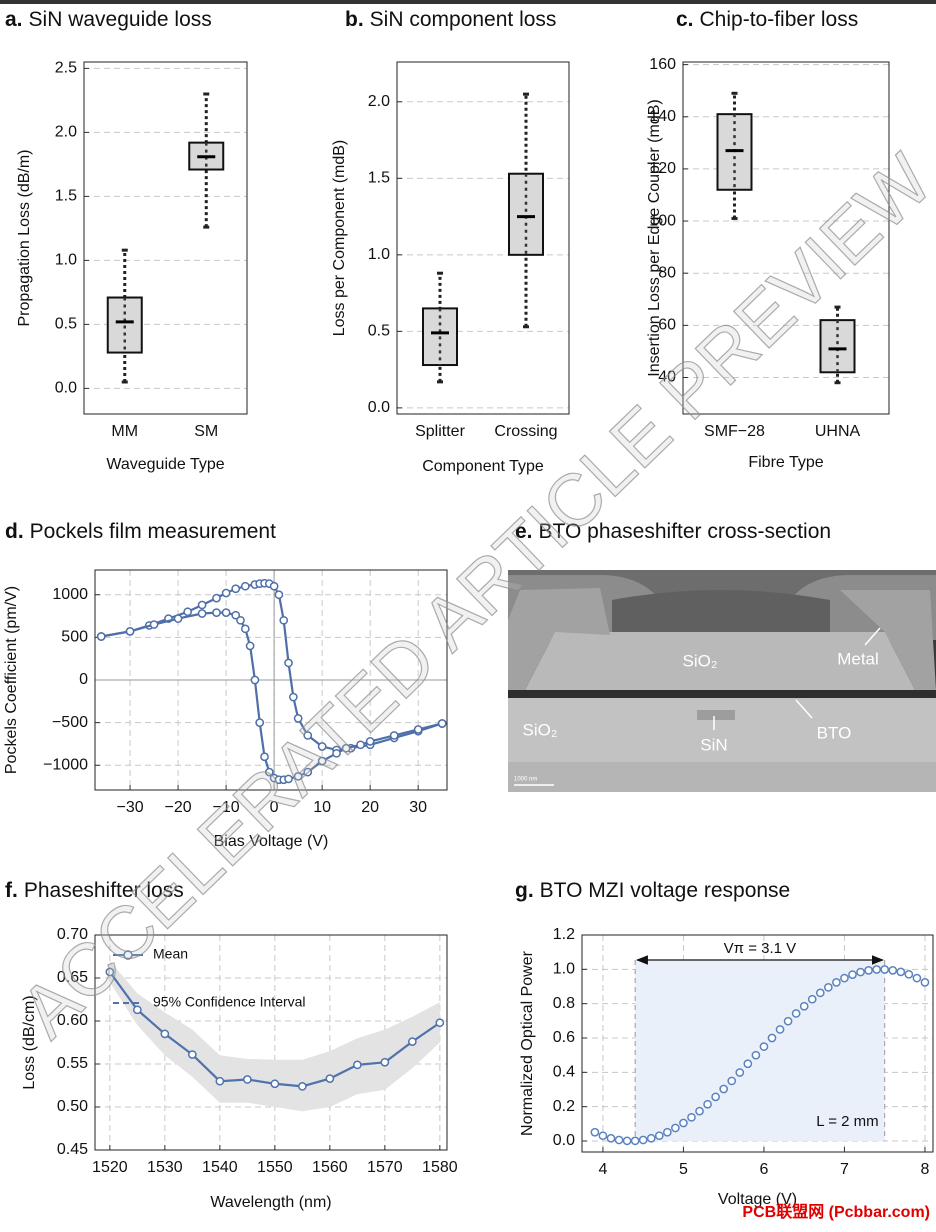 The width and height of the screenshot is (936, 1232). Describe the element at coordinates (65, 764) in the screenshot. I see `y-tick-label: −1000` at that location.